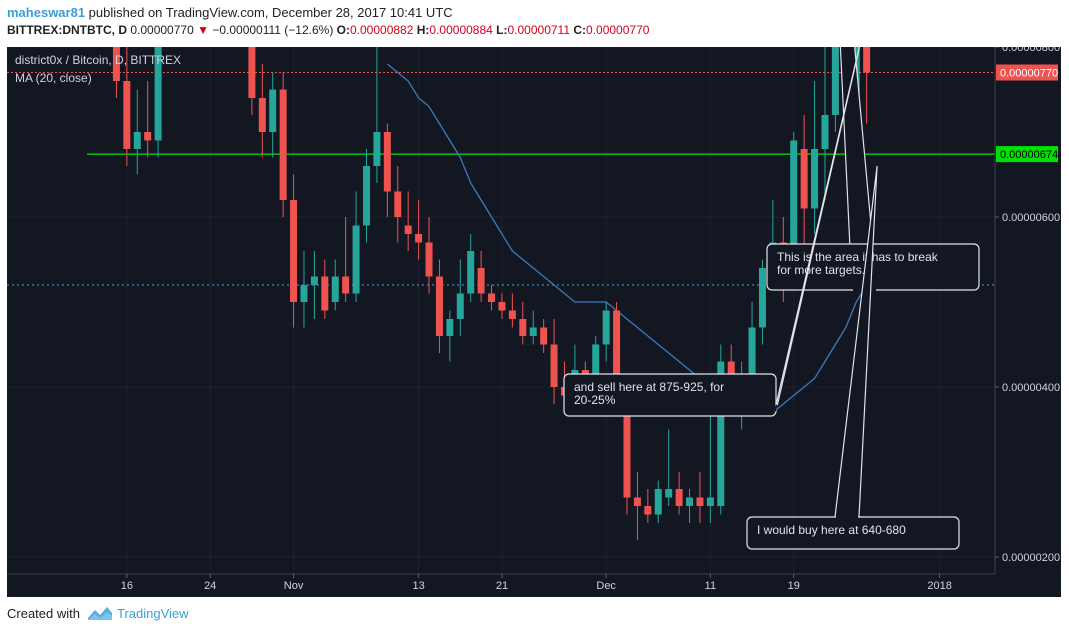 The width and height of the screenshot is (1069, 631). I want to click on open-label: O:, so click(343, 30).